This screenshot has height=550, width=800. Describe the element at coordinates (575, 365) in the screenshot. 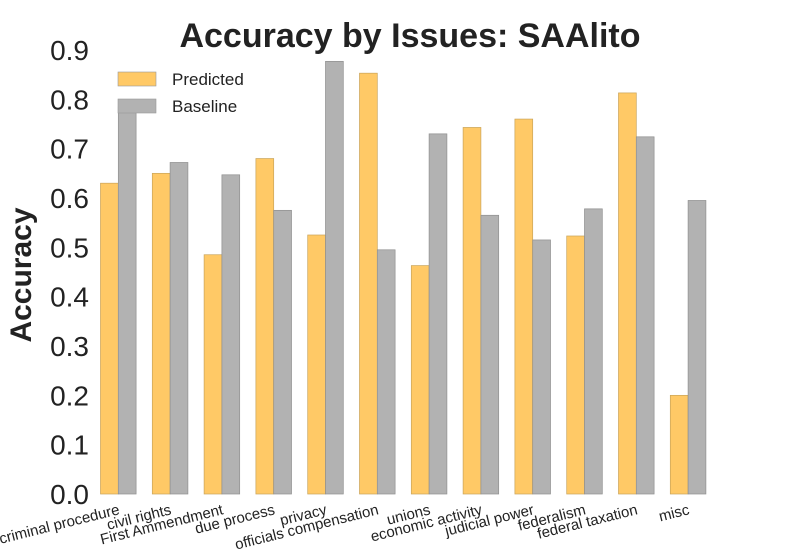

I see `bar-predicted-federalism` at that location.